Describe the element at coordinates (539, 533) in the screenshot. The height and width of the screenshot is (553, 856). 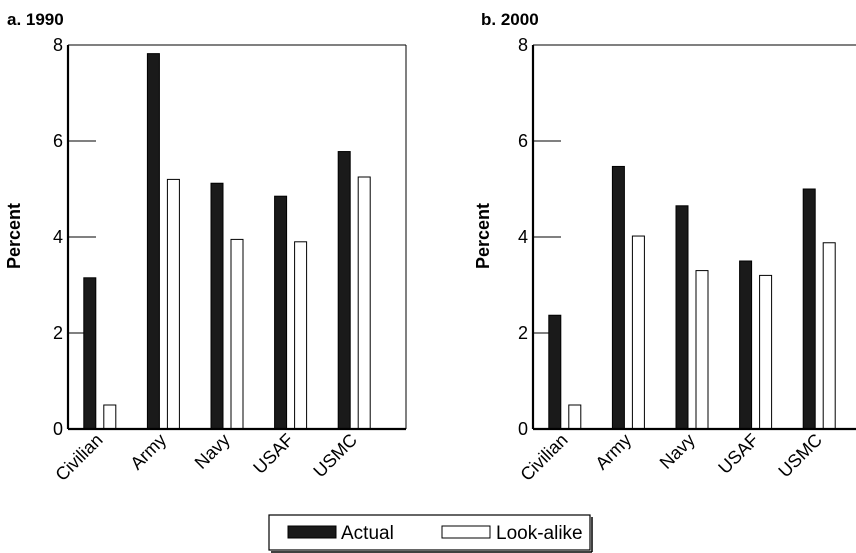
I see `legend-label-look-alike: Look-alike` at that location.